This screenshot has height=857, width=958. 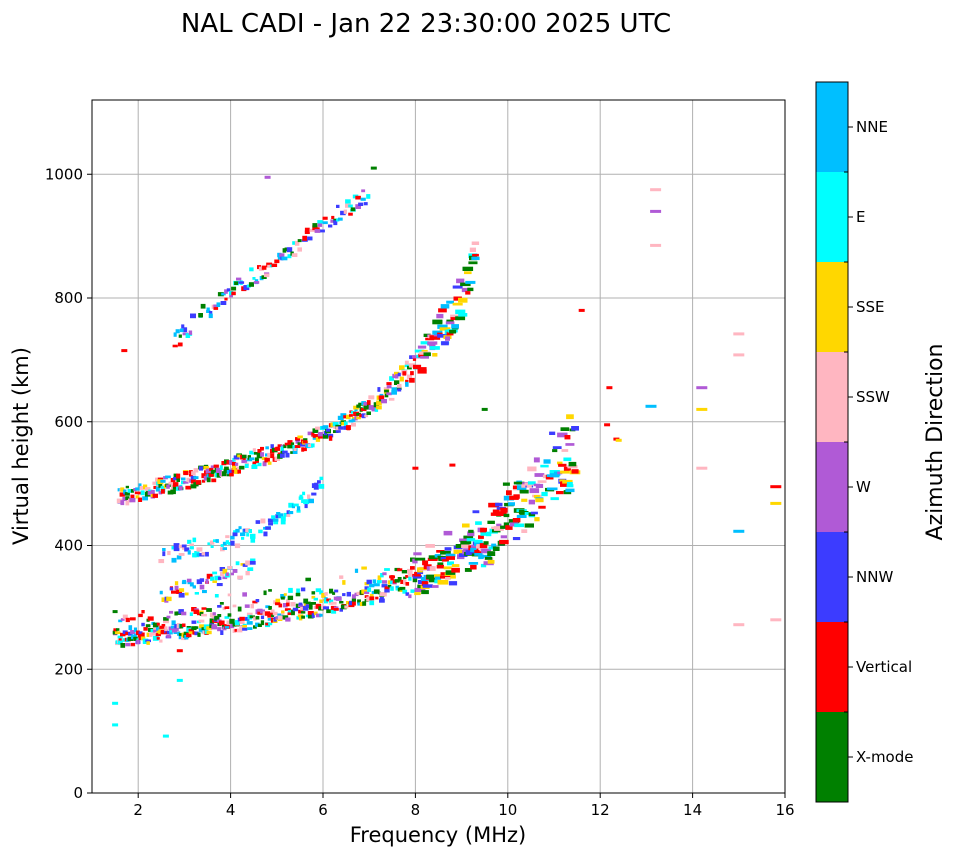 I want to click on colorbar: X-mode Vertical NNW W SSW SSE E NNE, so click(x=864, y=442).